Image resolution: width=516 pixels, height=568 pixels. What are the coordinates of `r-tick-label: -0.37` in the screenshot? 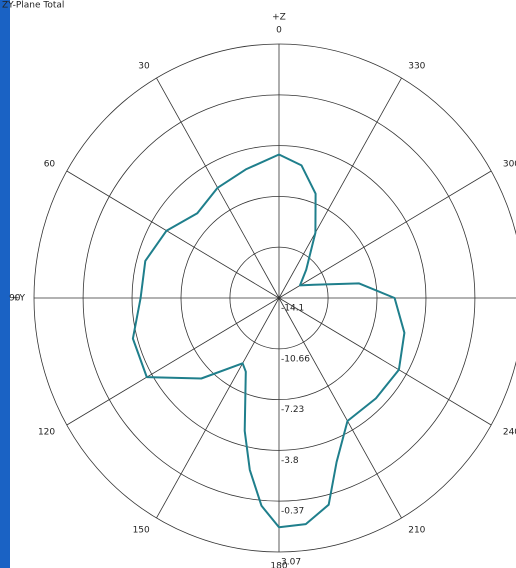 It's located at (292, 512).